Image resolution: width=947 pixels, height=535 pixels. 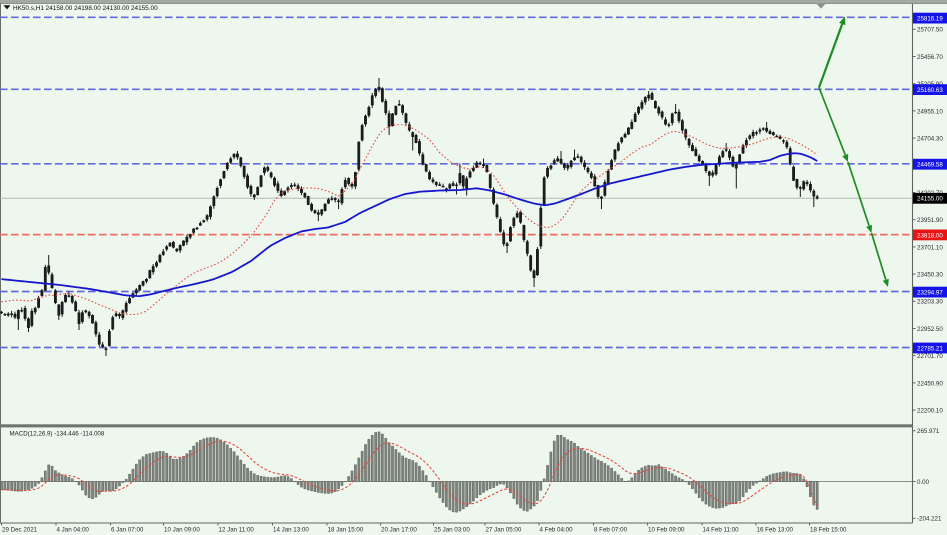 I want to click on svg-text: 10 Feb 09:00, so click(x=666, y=529).